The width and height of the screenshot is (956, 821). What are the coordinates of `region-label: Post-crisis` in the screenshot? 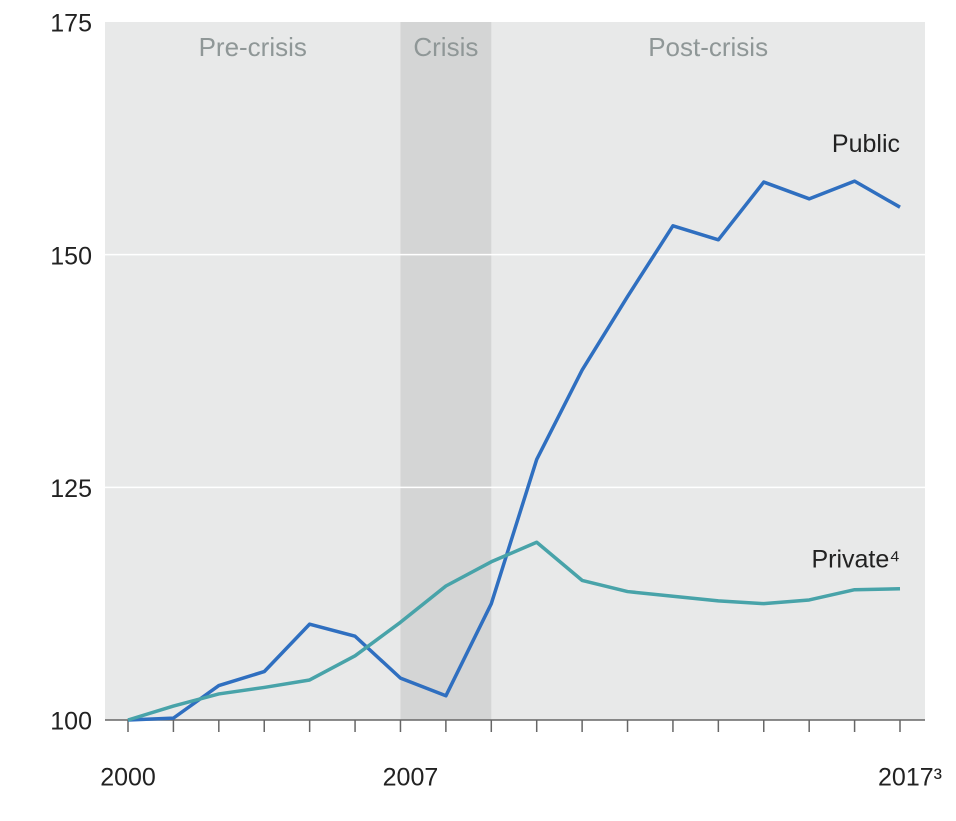 It's located at (708, 47).